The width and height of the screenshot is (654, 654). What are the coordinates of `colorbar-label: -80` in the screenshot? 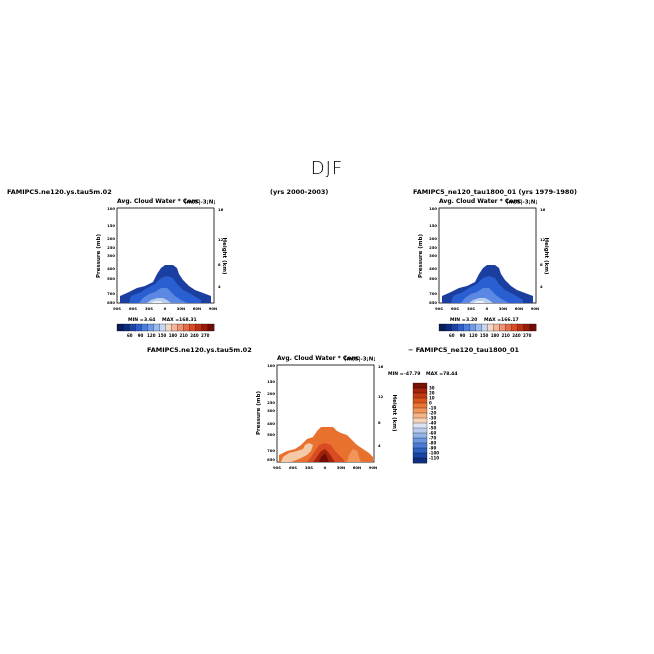 It's located at (432, 443).